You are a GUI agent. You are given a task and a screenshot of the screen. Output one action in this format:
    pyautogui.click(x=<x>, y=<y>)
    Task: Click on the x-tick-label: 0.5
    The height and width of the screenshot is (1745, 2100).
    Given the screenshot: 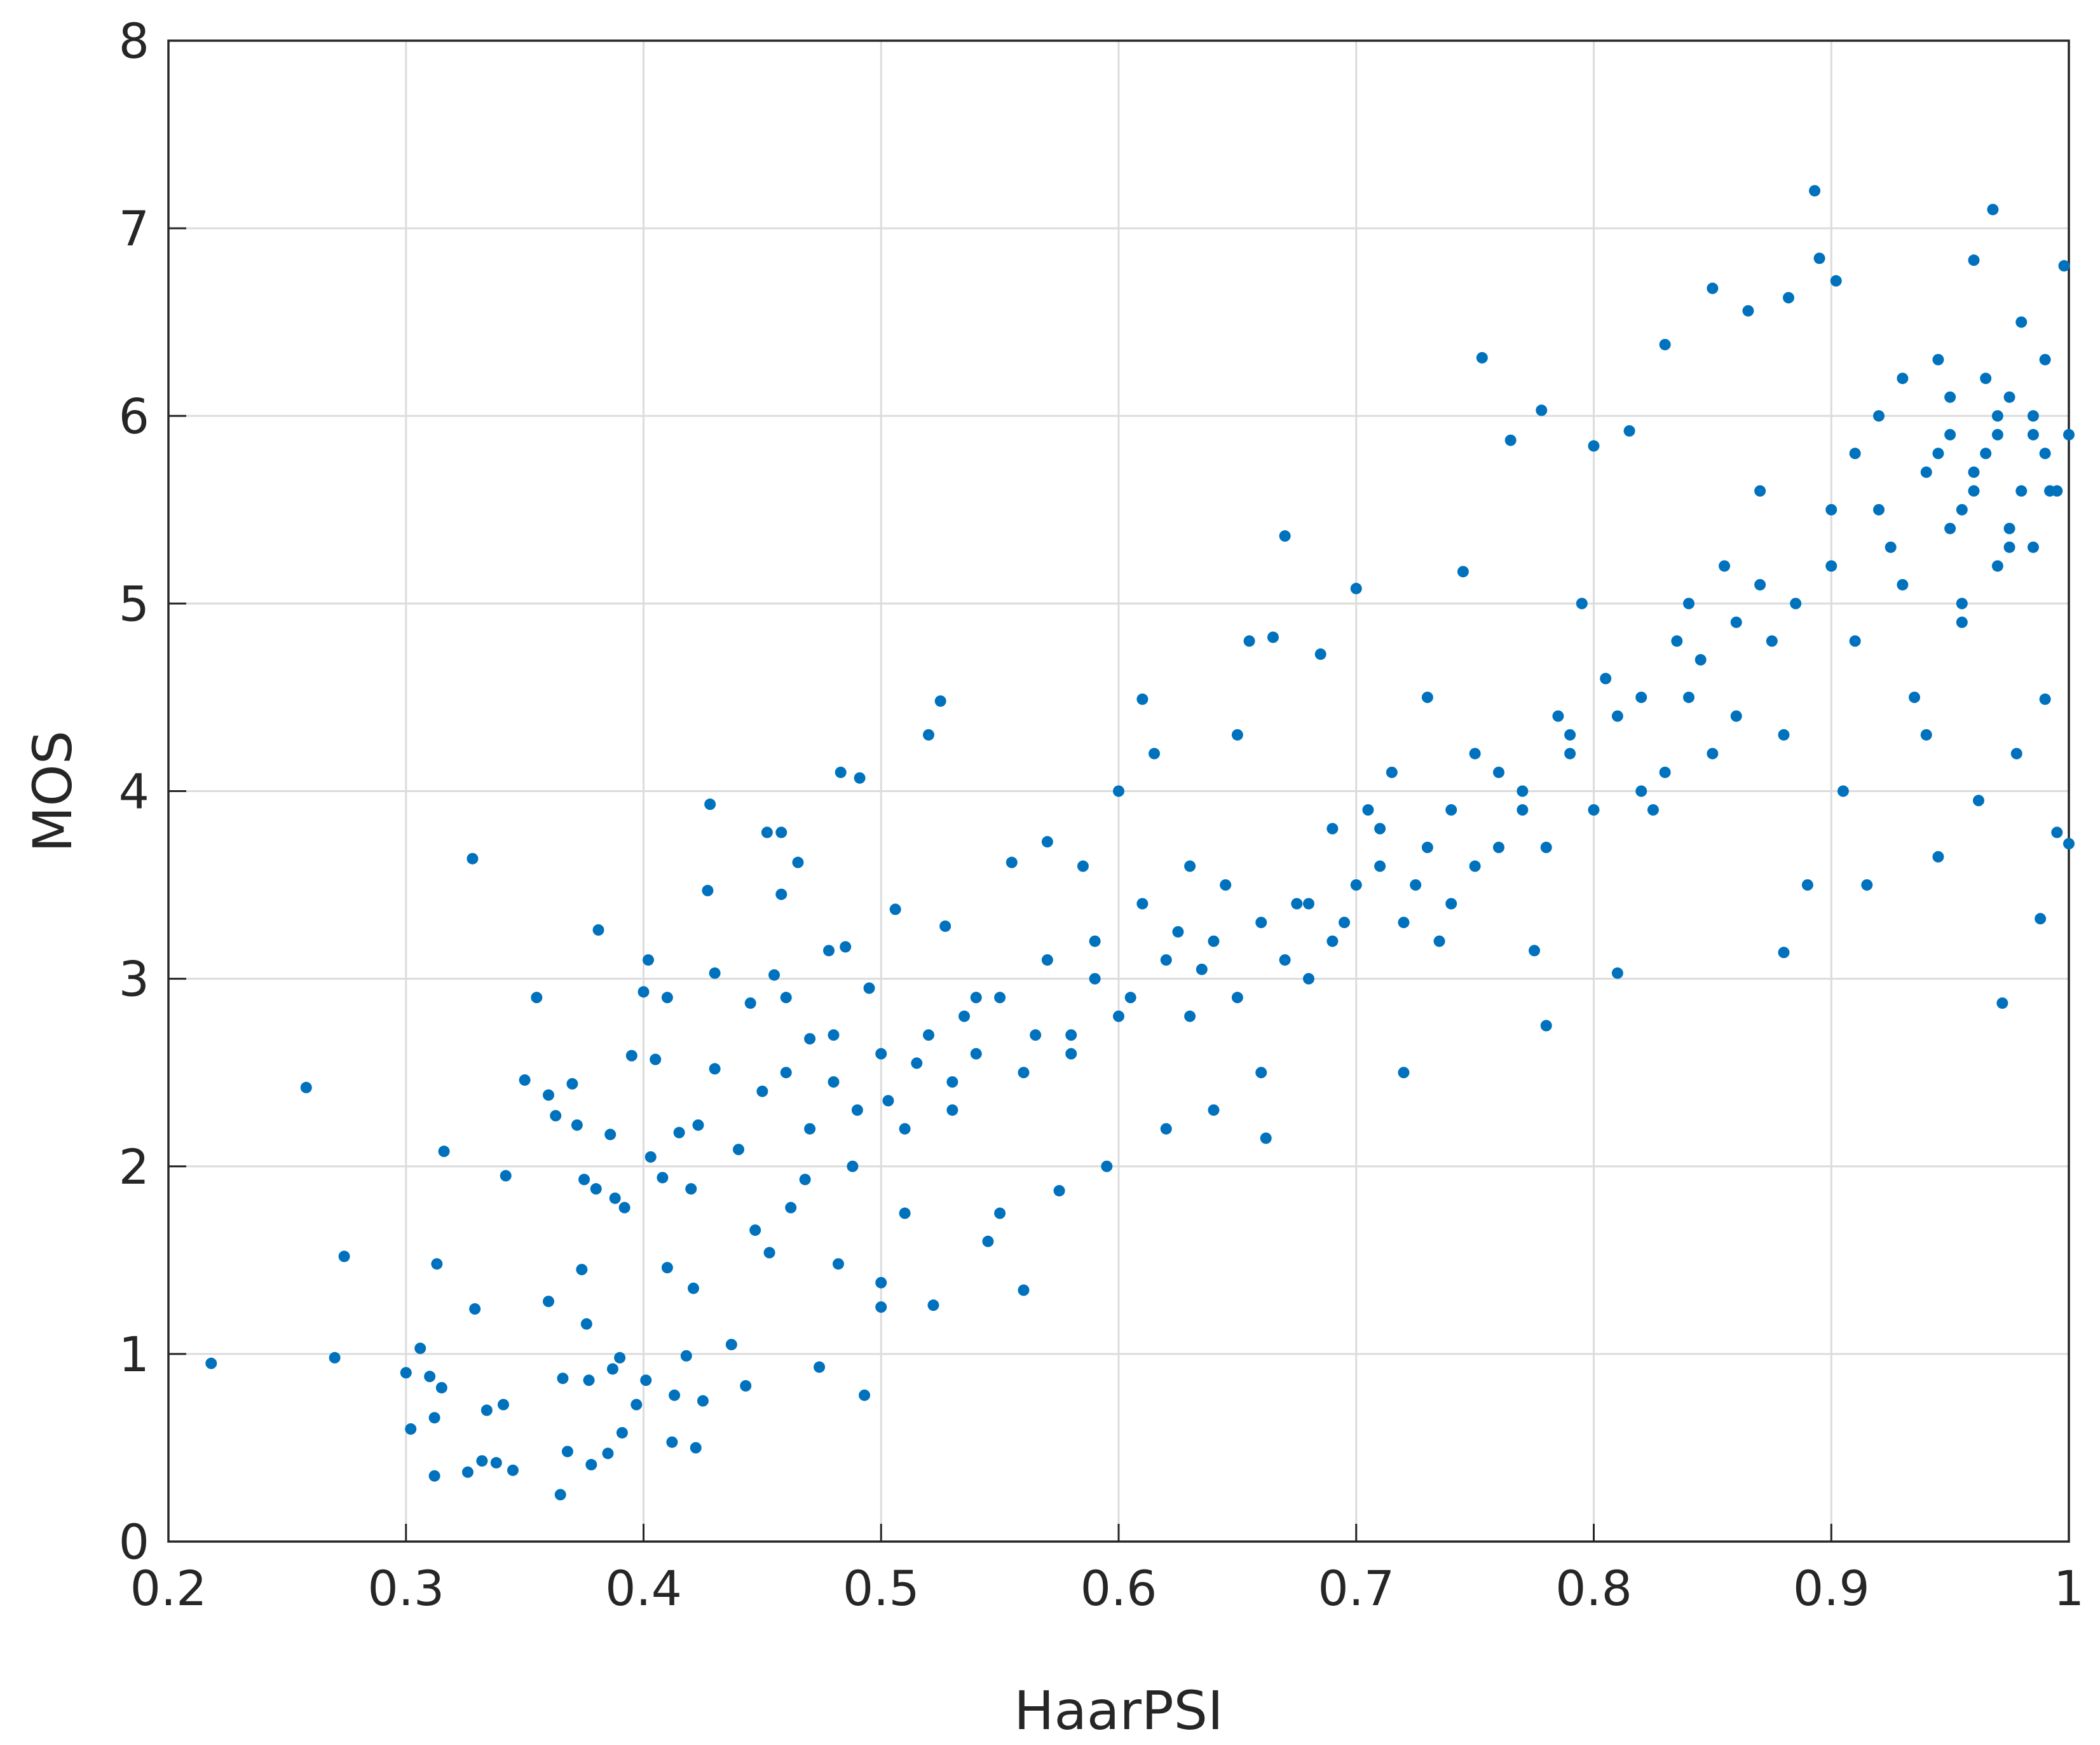 What is the action you would take?
    pyautogui.click(x=881, y=1588)
    